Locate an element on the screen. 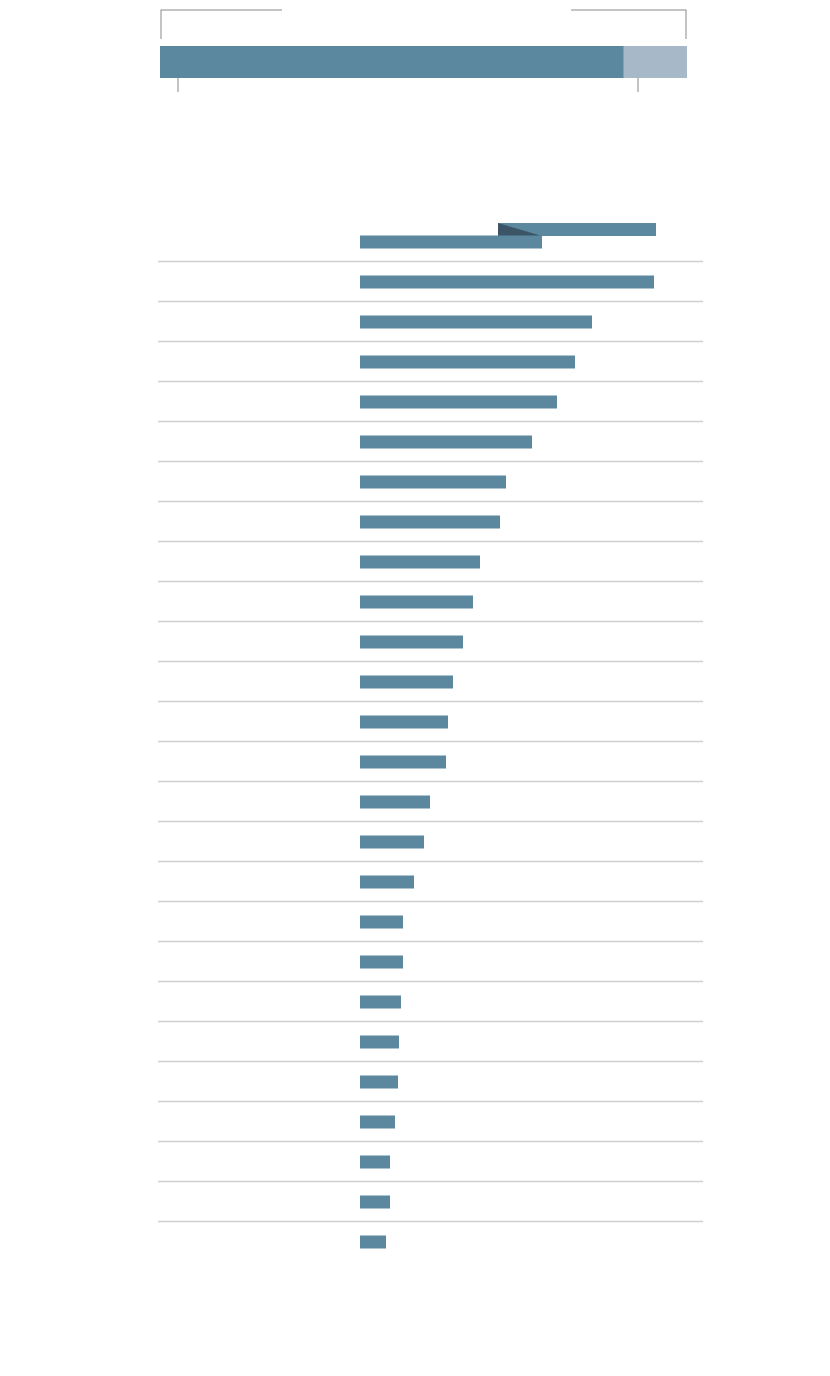  callout-bar is located at coordinates (577, 229).